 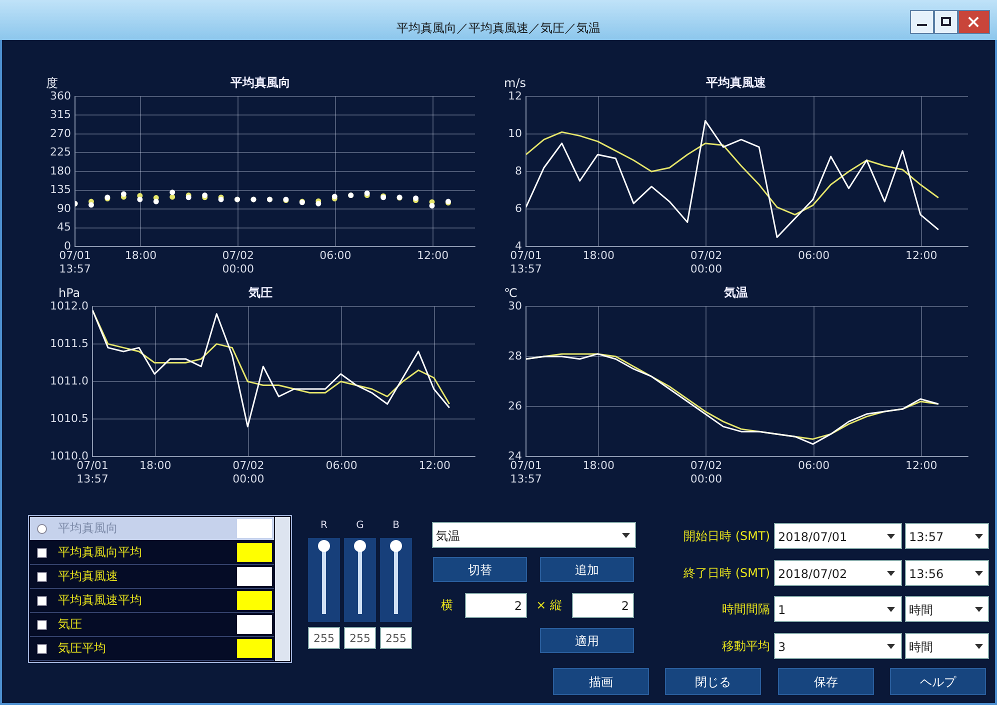 What do you see at coordinates (63, 227) in the screenshot?
I see `y-tick-label: 45` at bounding box center [63, 227].